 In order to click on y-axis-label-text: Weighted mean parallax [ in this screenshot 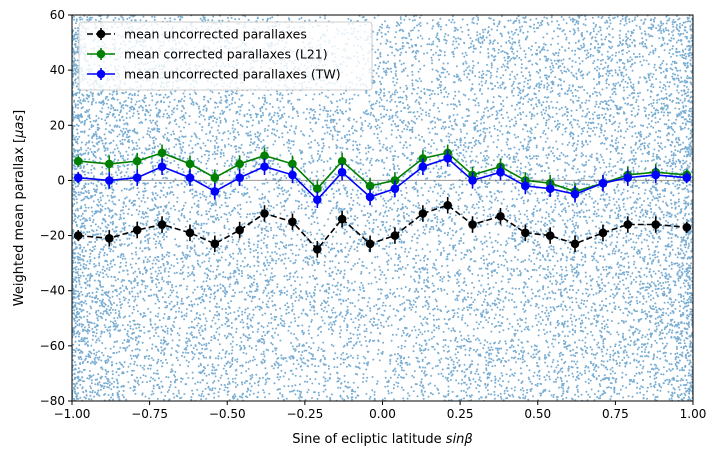, I will do `click(19, 222)`.